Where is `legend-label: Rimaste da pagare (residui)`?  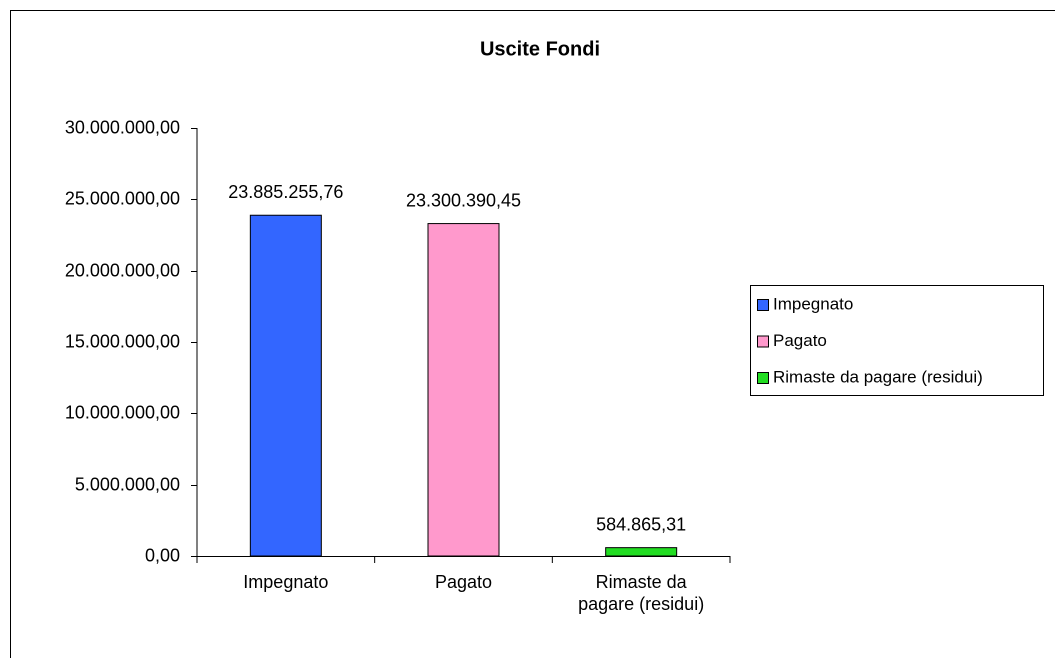 legend-label: Rimaste da pagare (residui) is located at coordinates (878, 376).